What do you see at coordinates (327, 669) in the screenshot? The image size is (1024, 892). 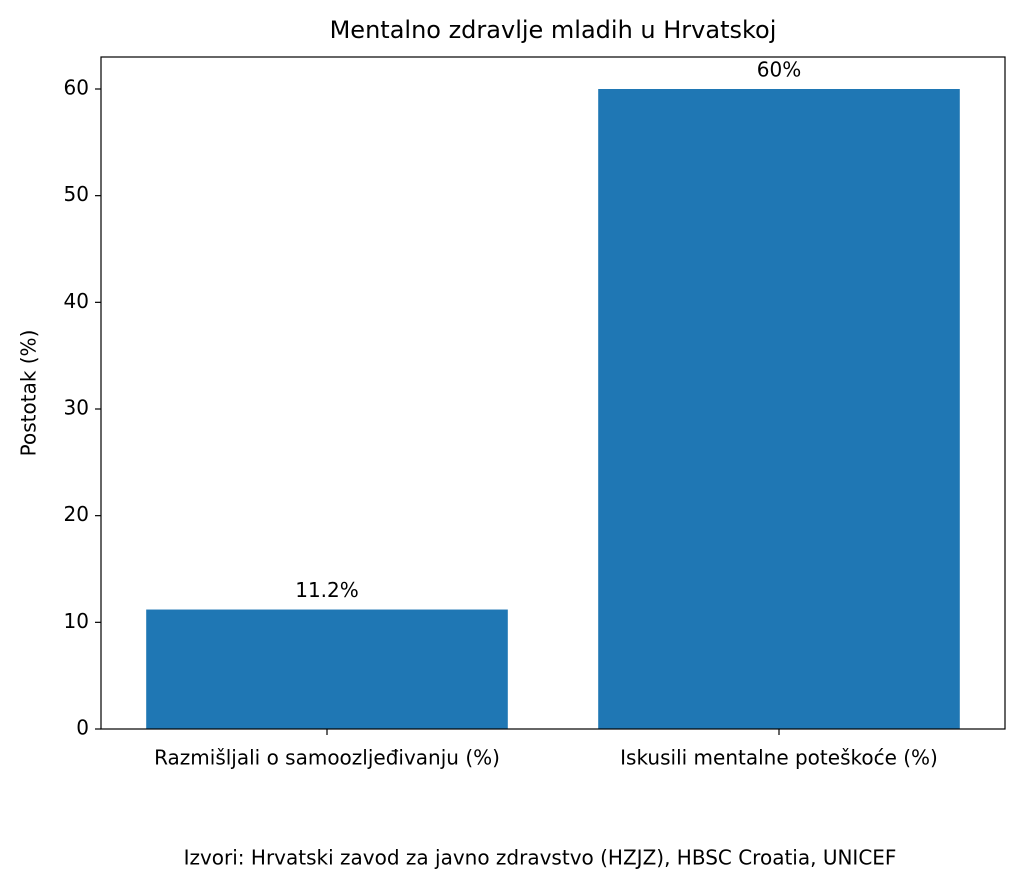 I see `bar` at bounding box center [327, 669].